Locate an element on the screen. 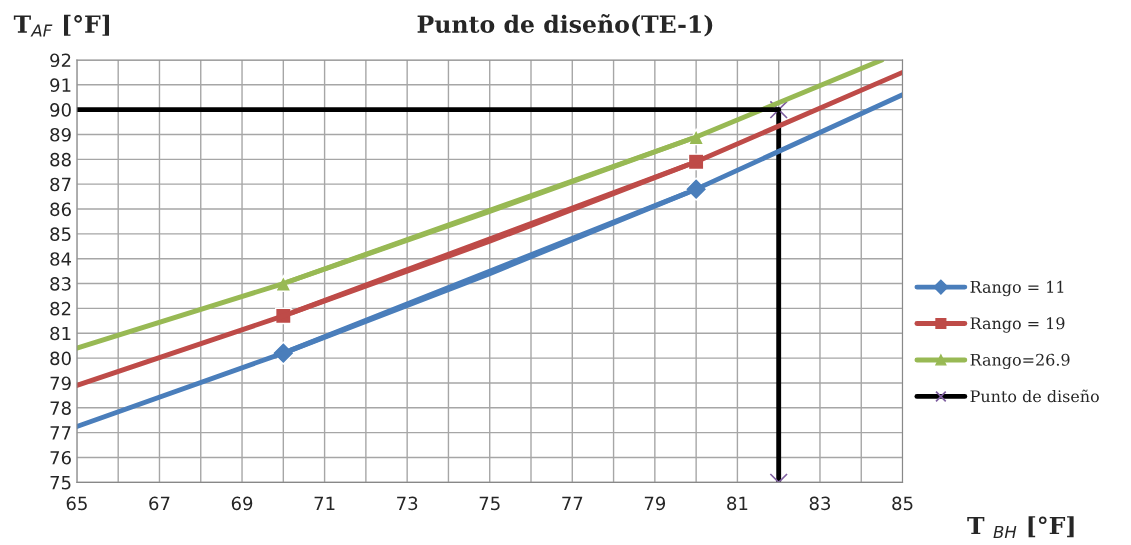 The image size is (1131, 545). y-tick-label: 76 is located at coordinates (60, 457).